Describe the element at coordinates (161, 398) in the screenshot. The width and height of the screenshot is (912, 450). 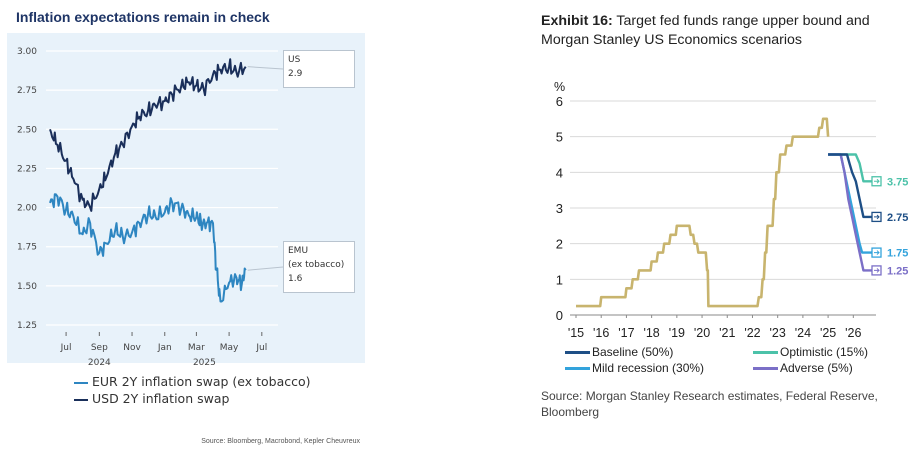
I see `legend-label-usd: USD 2Y inflation swap` at that location.